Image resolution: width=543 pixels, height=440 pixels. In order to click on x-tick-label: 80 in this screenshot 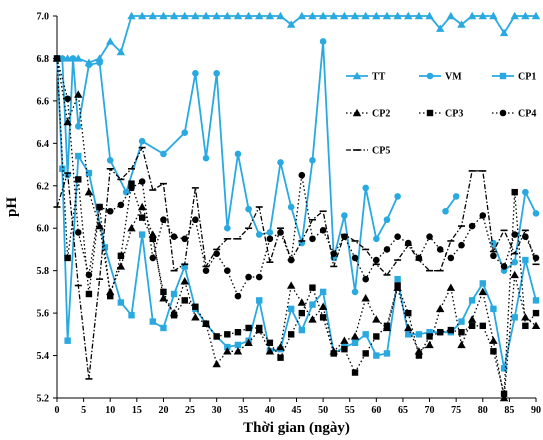, I will do `click(483, 410)`.